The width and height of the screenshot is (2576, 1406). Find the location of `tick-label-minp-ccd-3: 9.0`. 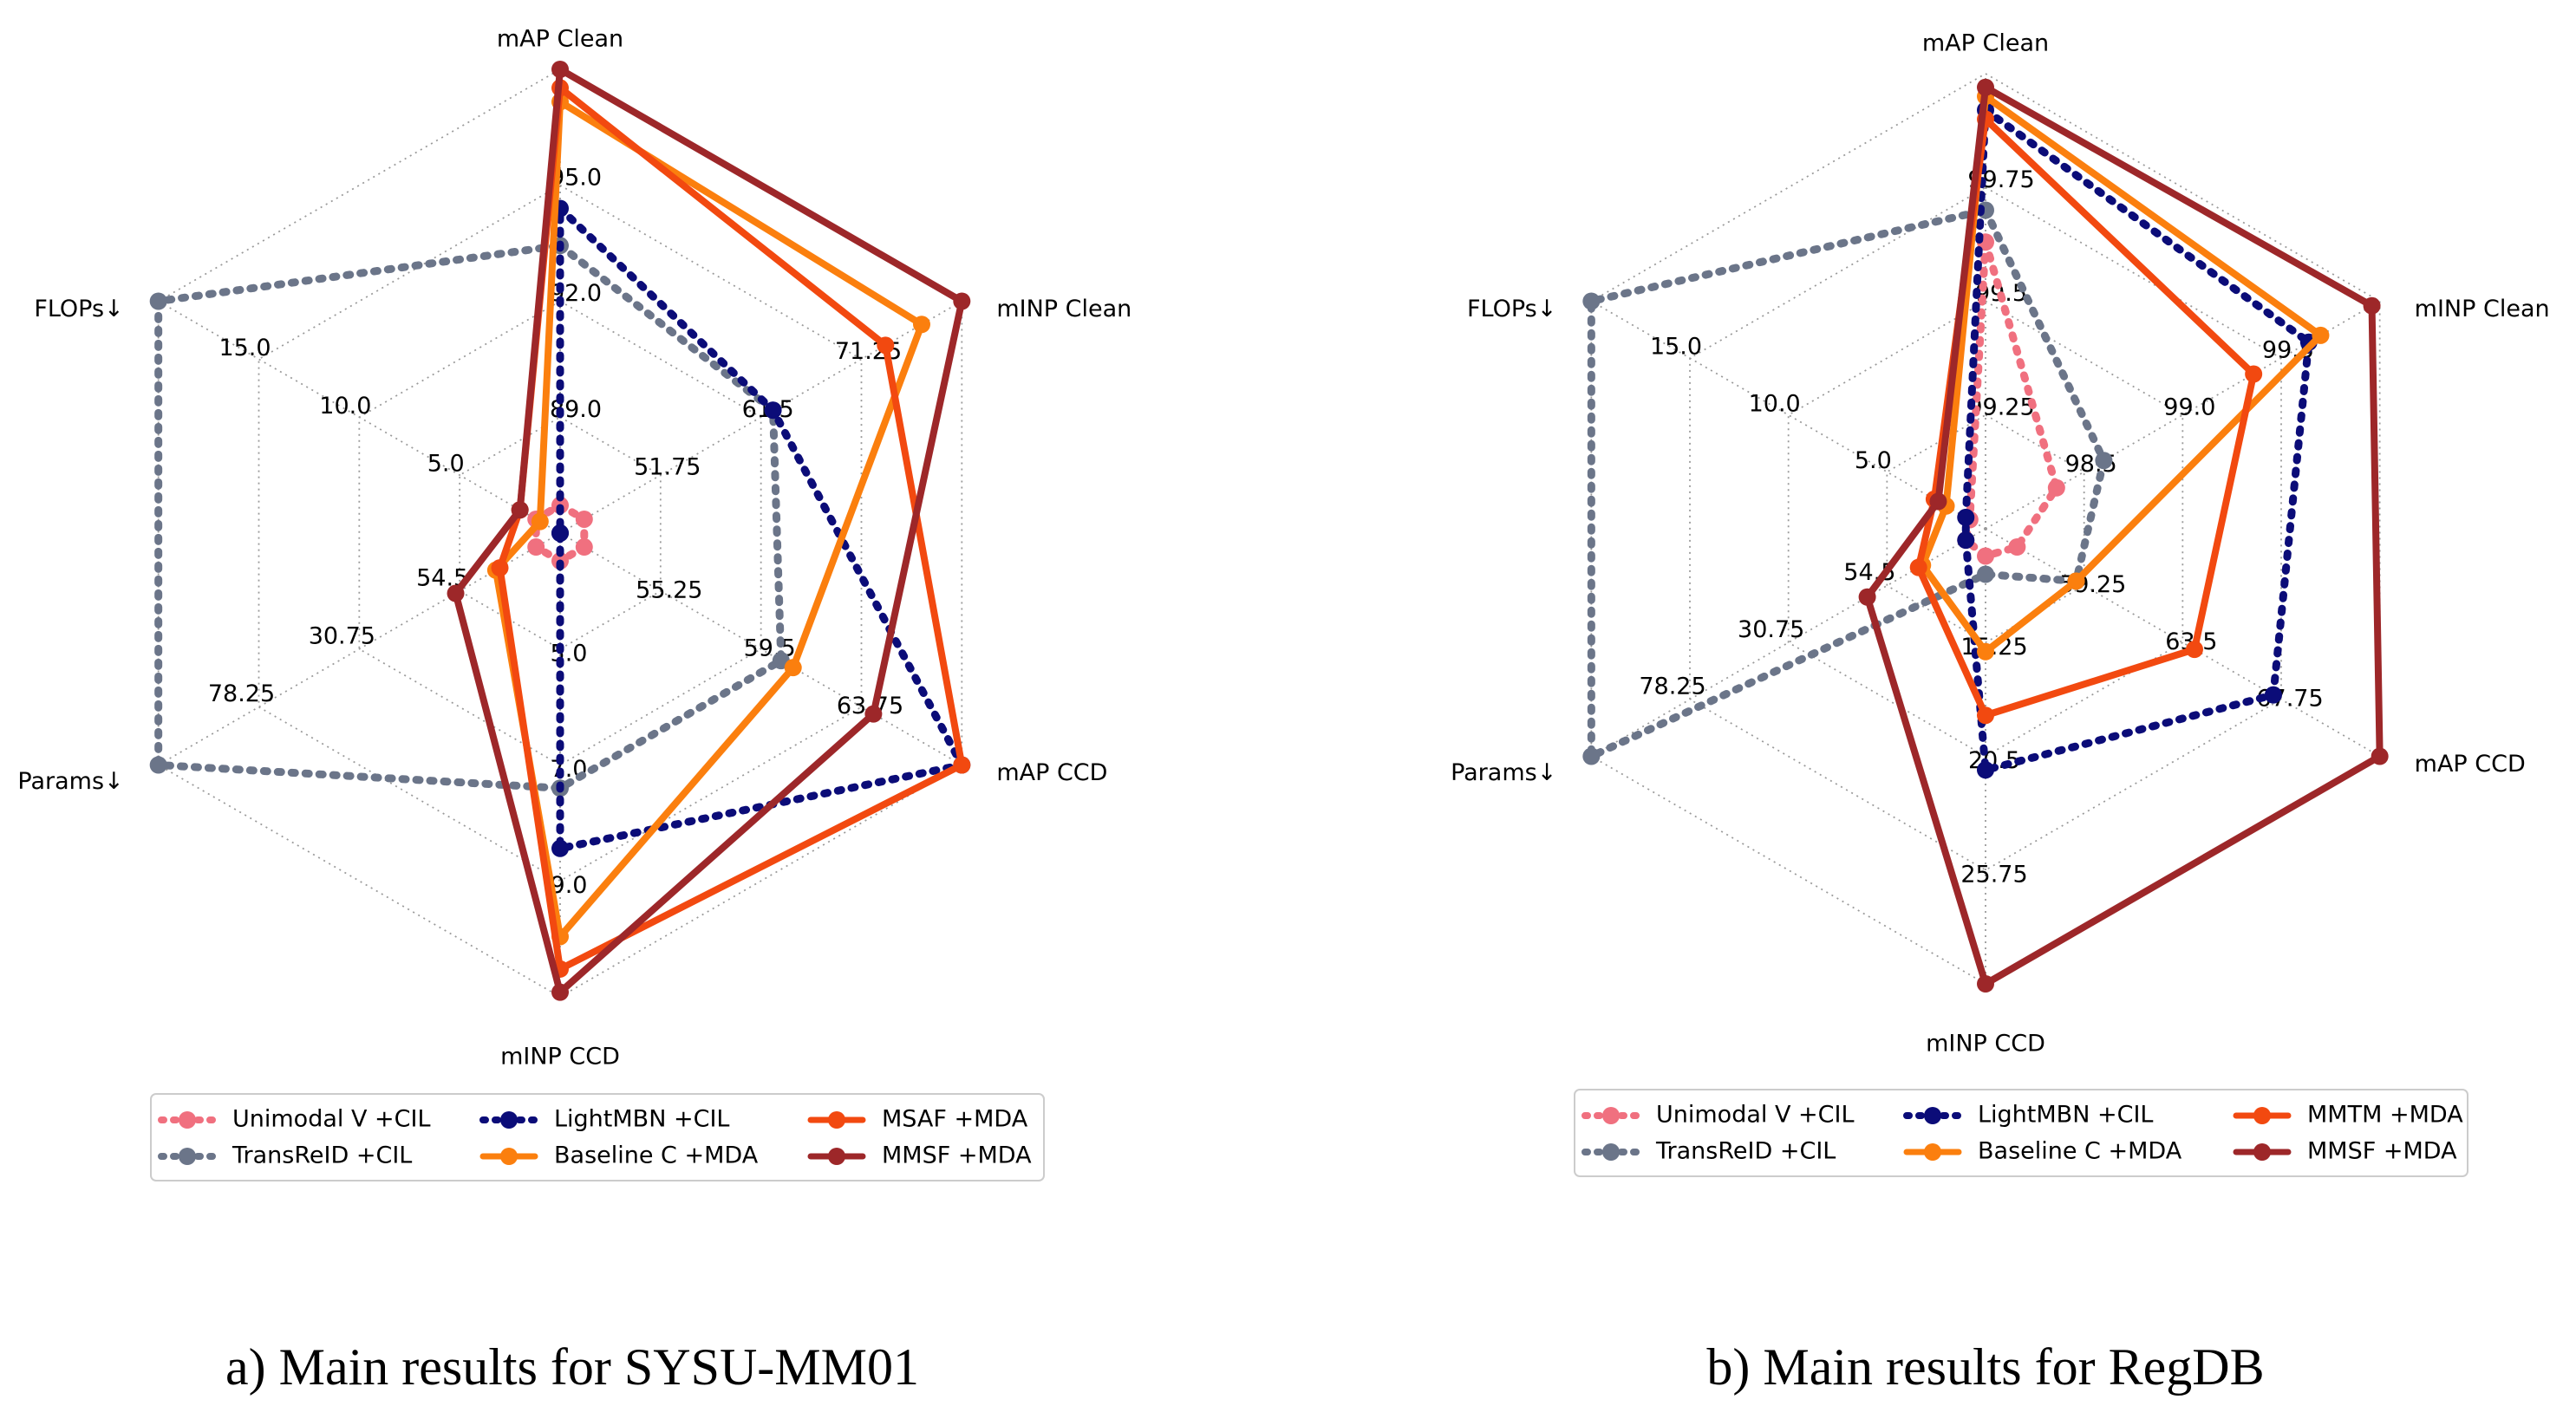

tick-label-minp-ccd-3: 9.0 is located at coordinates (570, 885).